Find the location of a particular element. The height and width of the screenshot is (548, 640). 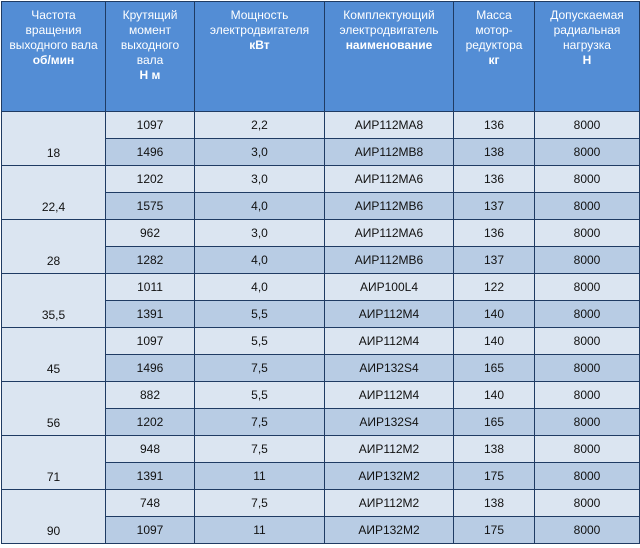

table-row: 71 948 7,5 АИР112М2 138 8000 is located at coordinates (320, 462).